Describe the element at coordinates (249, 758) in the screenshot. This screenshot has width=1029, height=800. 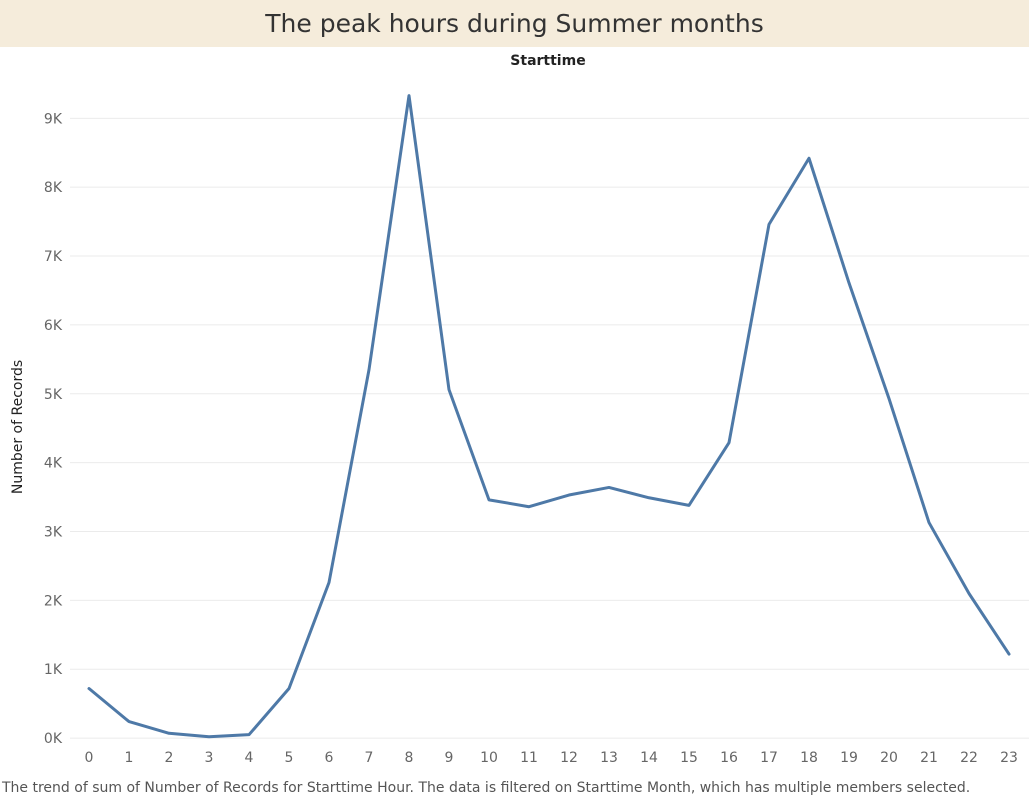
I see `x-tick-label: 4` at that location.